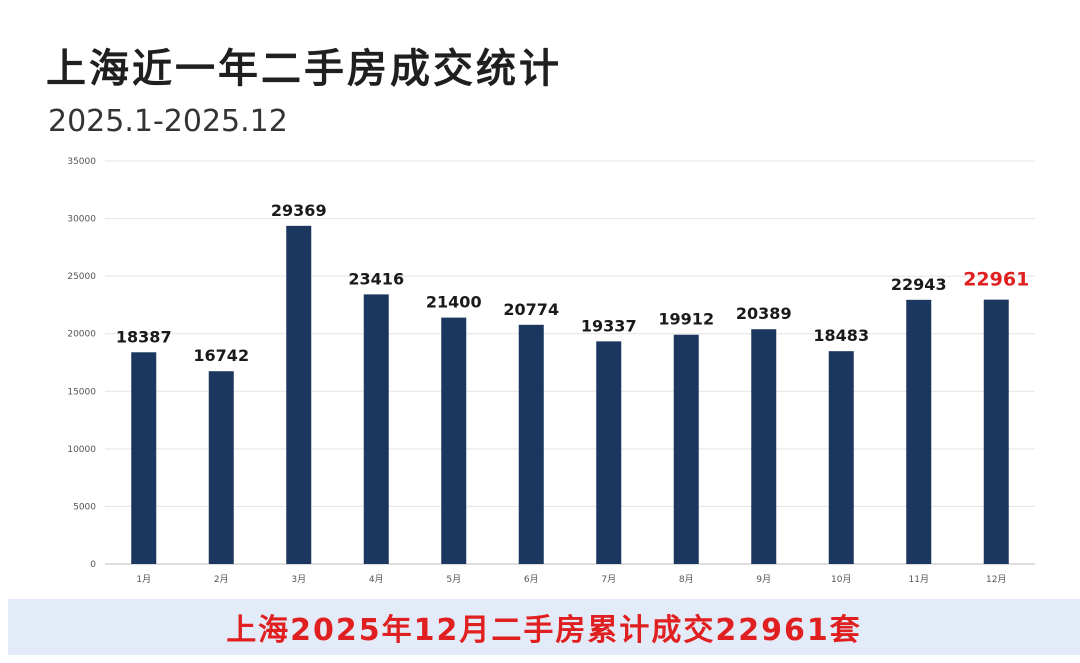  Describe the element at coordinates (84, 507) in the screenshot. I see `y-tick-label: 5000` at that location.